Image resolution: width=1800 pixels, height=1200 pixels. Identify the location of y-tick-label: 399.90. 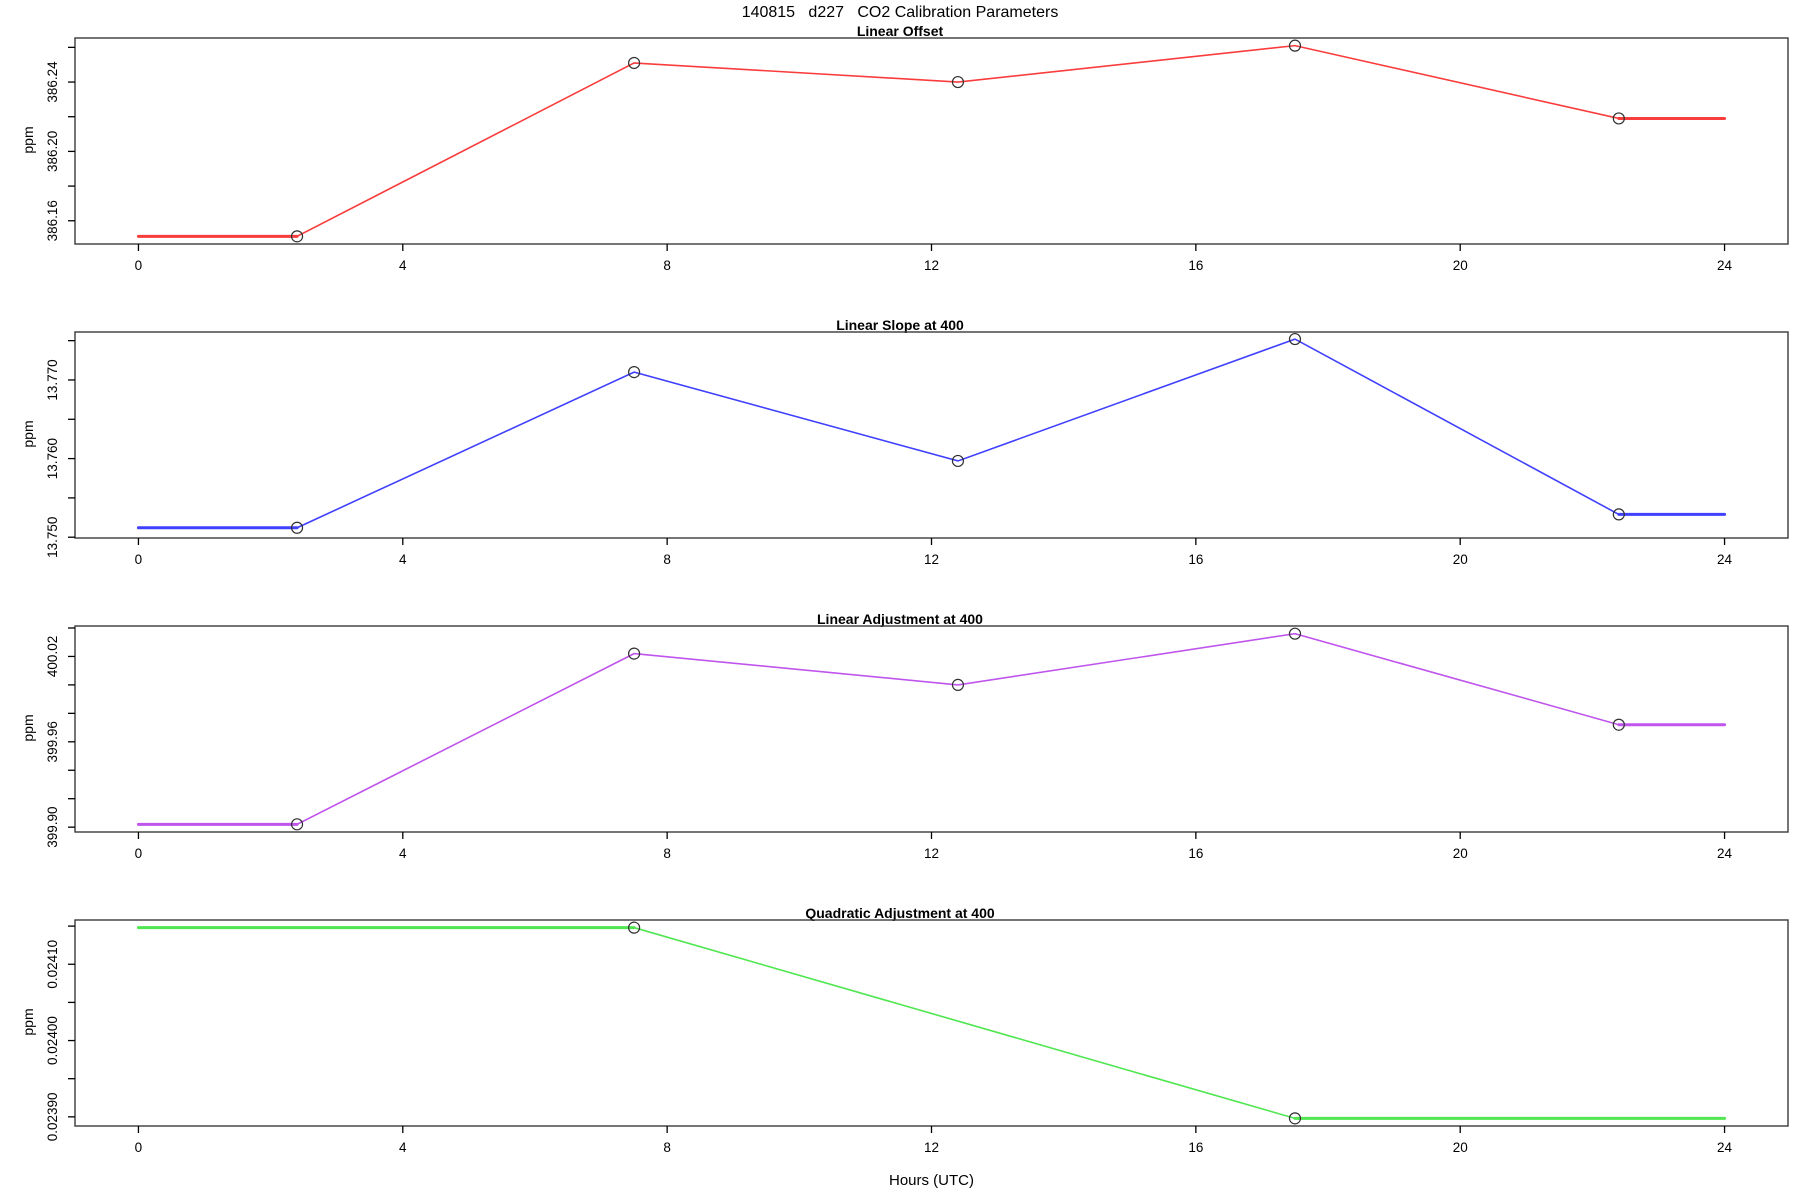
(52, 827).